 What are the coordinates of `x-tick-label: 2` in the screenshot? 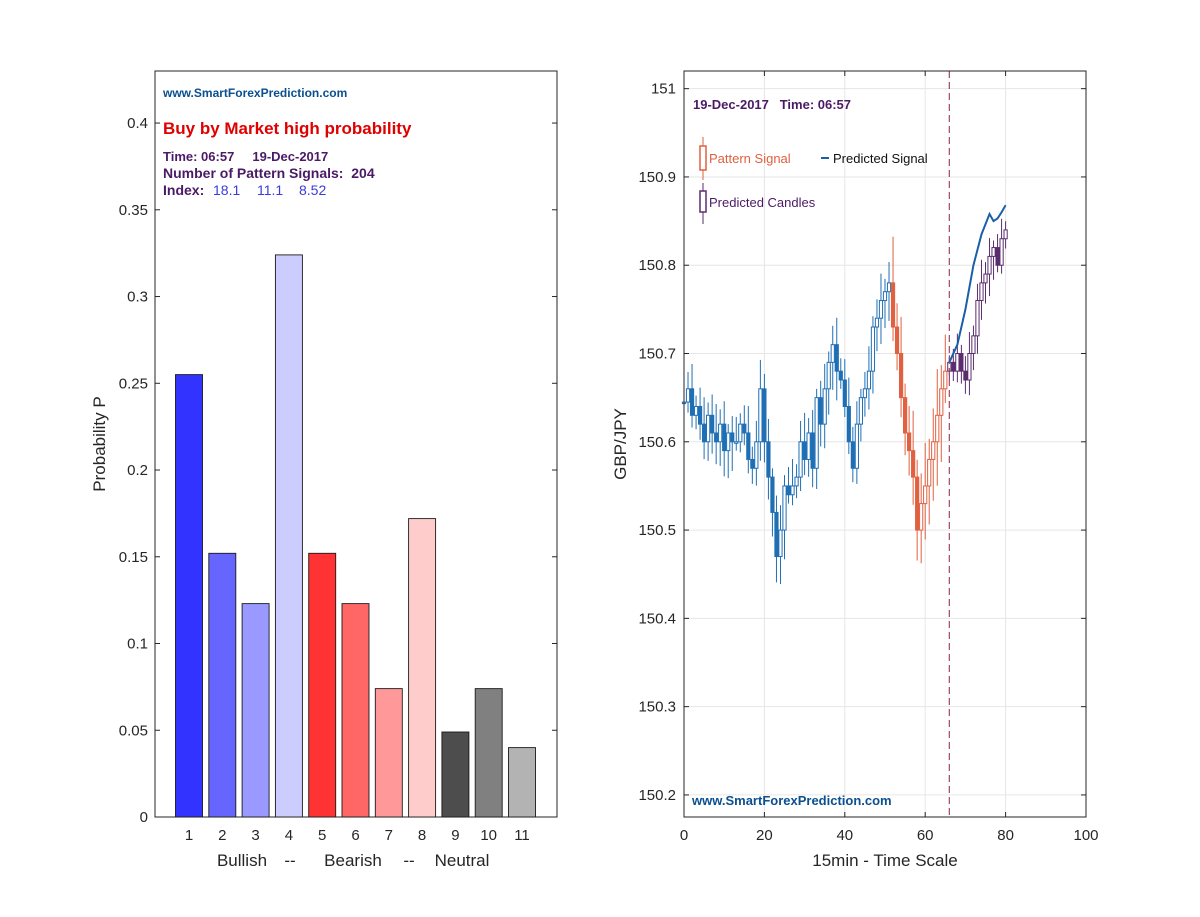 It's located at (222, 835).